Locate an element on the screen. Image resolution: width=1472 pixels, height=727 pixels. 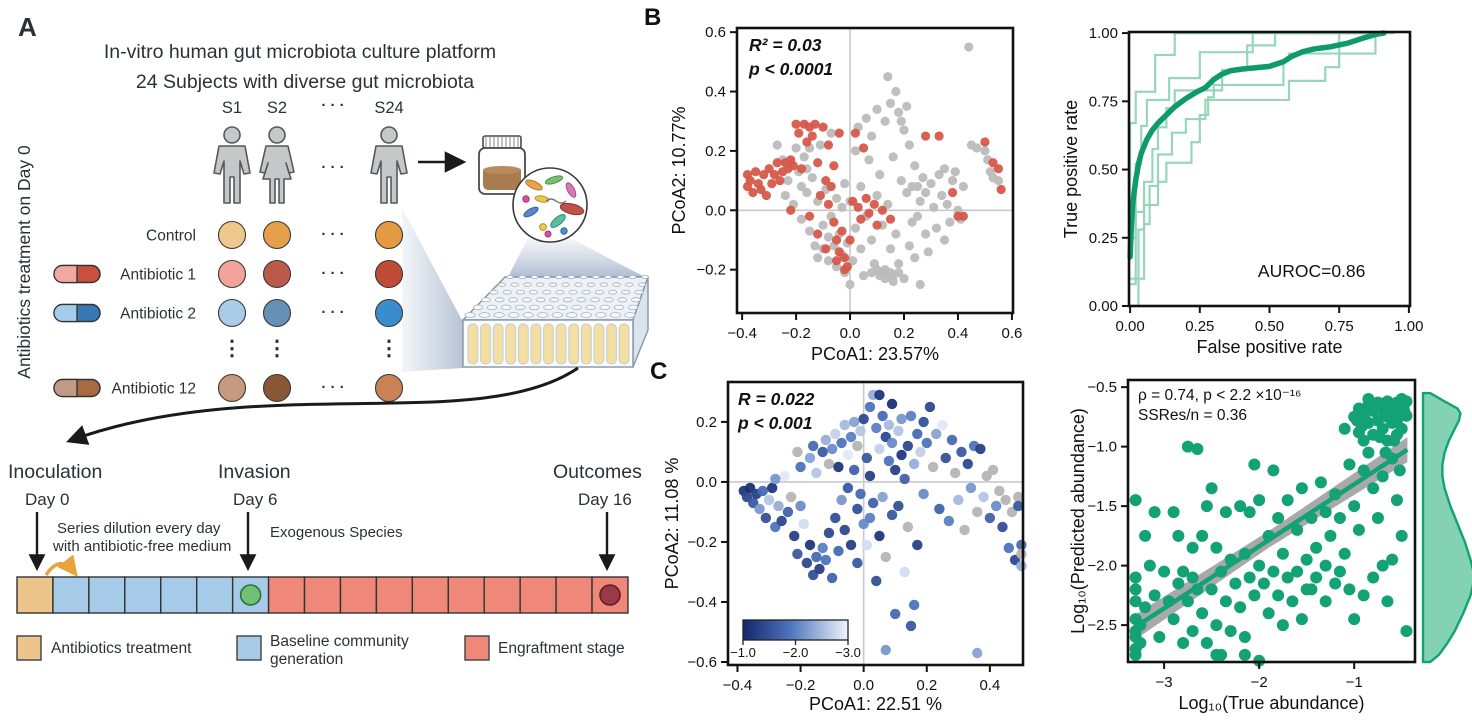
x-tick-label: 0.50 is located at coordinates (1269, 326).